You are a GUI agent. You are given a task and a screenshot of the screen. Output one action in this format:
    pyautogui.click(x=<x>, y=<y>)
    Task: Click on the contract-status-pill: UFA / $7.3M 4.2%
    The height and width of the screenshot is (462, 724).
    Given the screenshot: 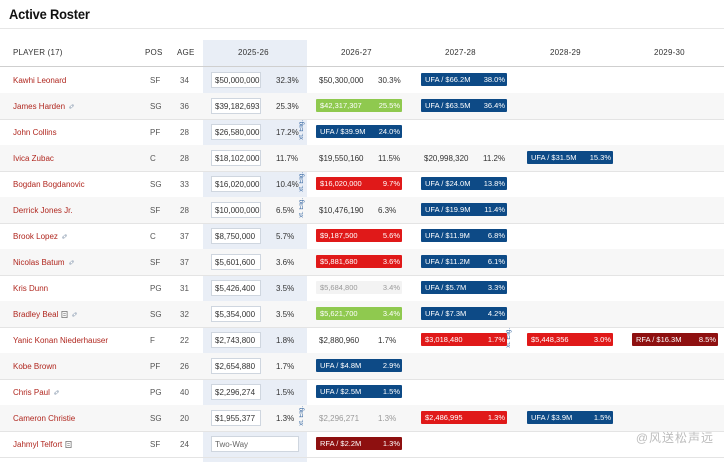 What is the action you would take?
    pyautogui.click(x=464, y=313)
    